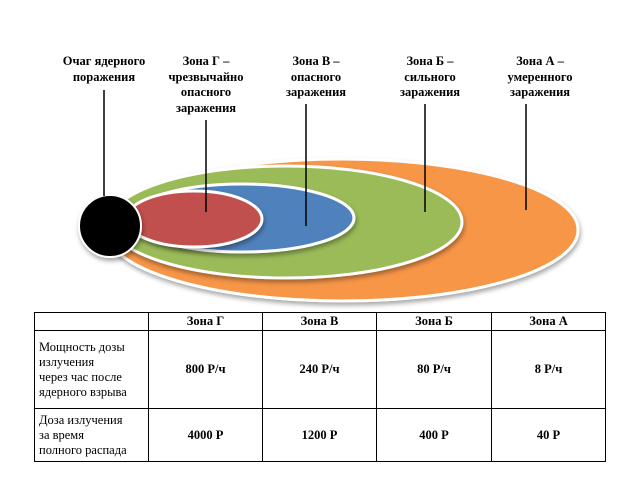  I want to click on zone-a-label-line: умеренного, so click(540, 76).